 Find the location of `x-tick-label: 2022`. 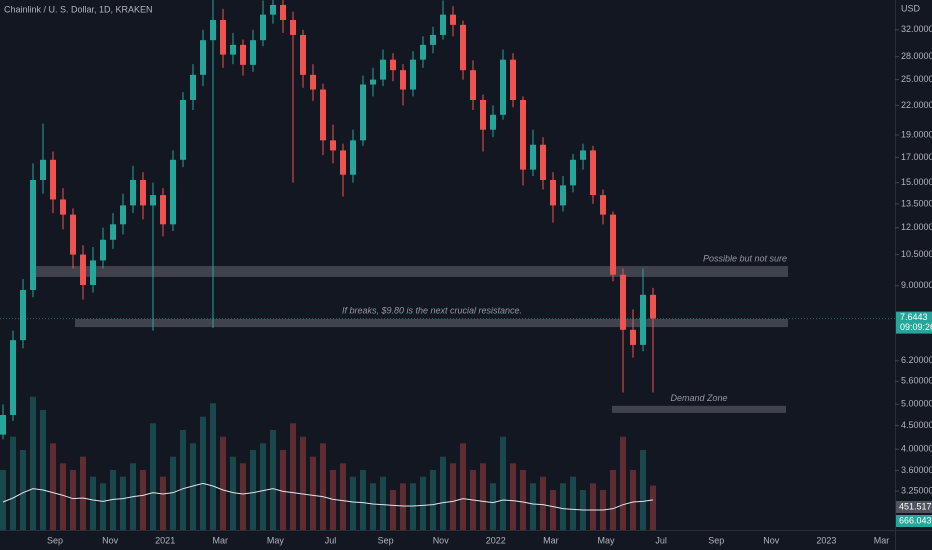

x-tick-label: 2022 is located at coordinates (496, 540).